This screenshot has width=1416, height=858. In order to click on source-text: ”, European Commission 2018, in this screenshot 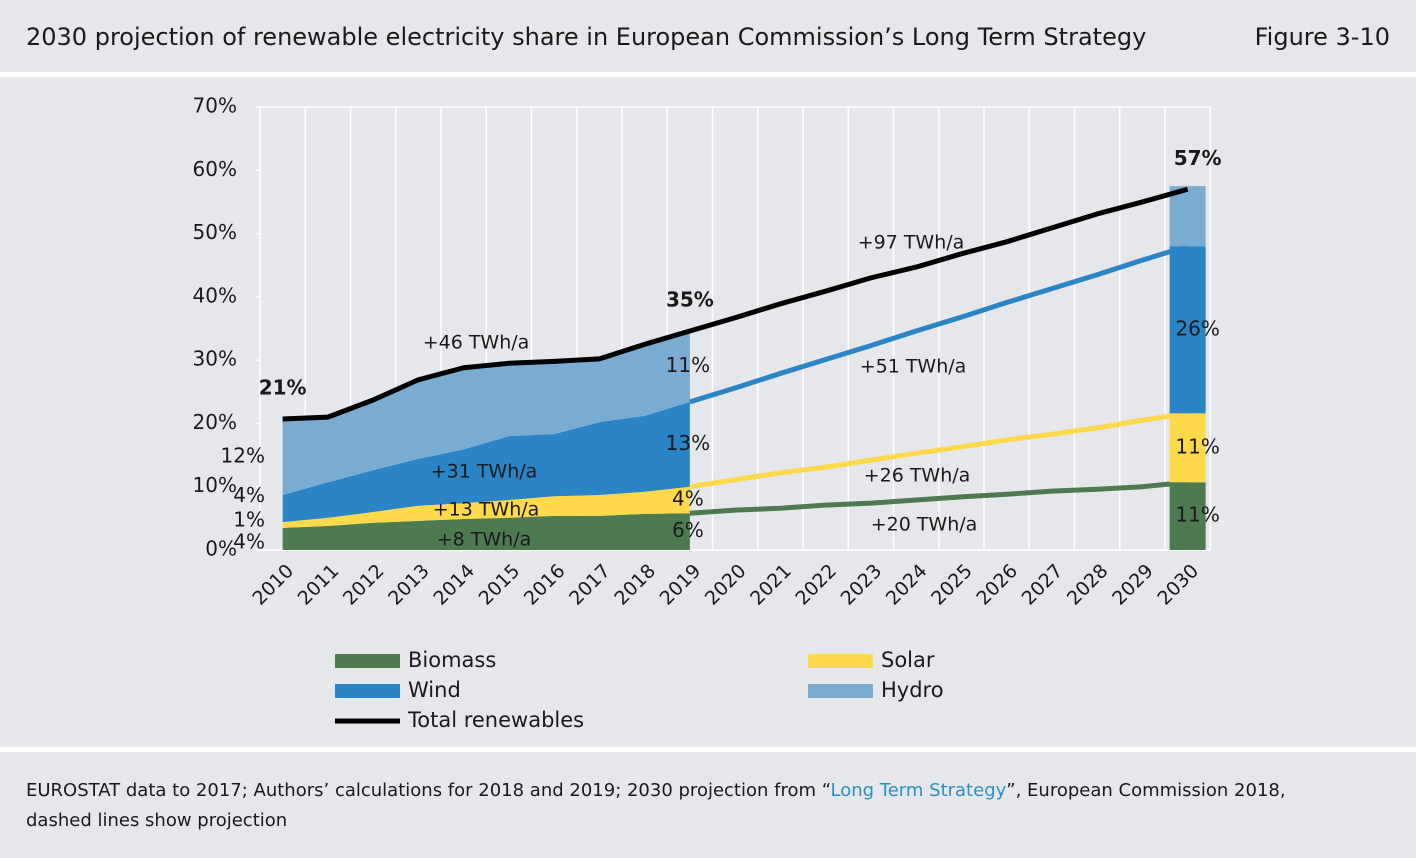, I will do `click(1145, 790)`.